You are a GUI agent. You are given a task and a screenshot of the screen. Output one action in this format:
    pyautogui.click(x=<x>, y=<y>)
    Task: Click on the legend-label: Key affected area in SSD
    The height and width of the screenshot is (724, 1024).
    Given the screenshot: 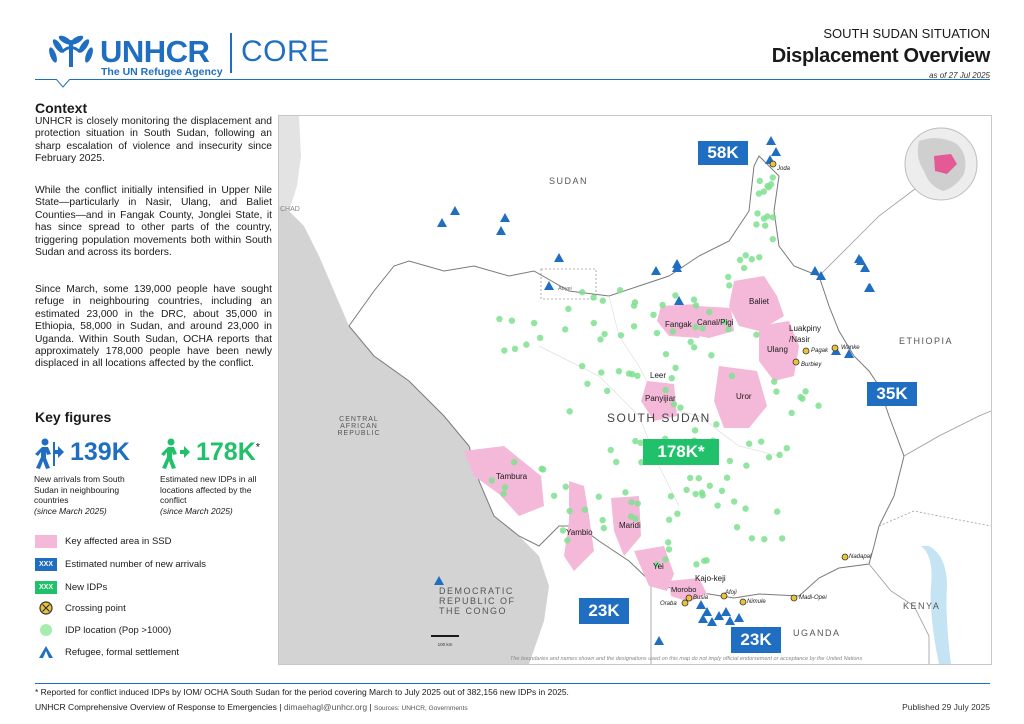 What is the action you would take?
    pyautogui.click(x=118, y=541)
    